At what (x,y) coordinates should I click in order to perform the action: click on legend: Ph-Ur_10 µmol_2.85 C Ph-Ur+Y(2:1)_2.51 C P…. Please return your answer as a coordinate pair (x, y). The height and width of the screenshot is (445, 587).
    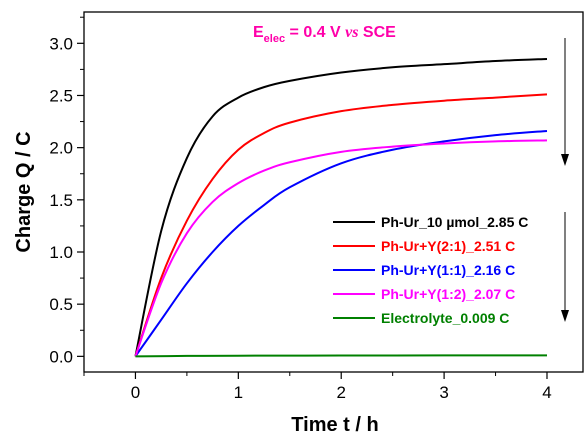
    Looking at the image, I should click on (430, 270).